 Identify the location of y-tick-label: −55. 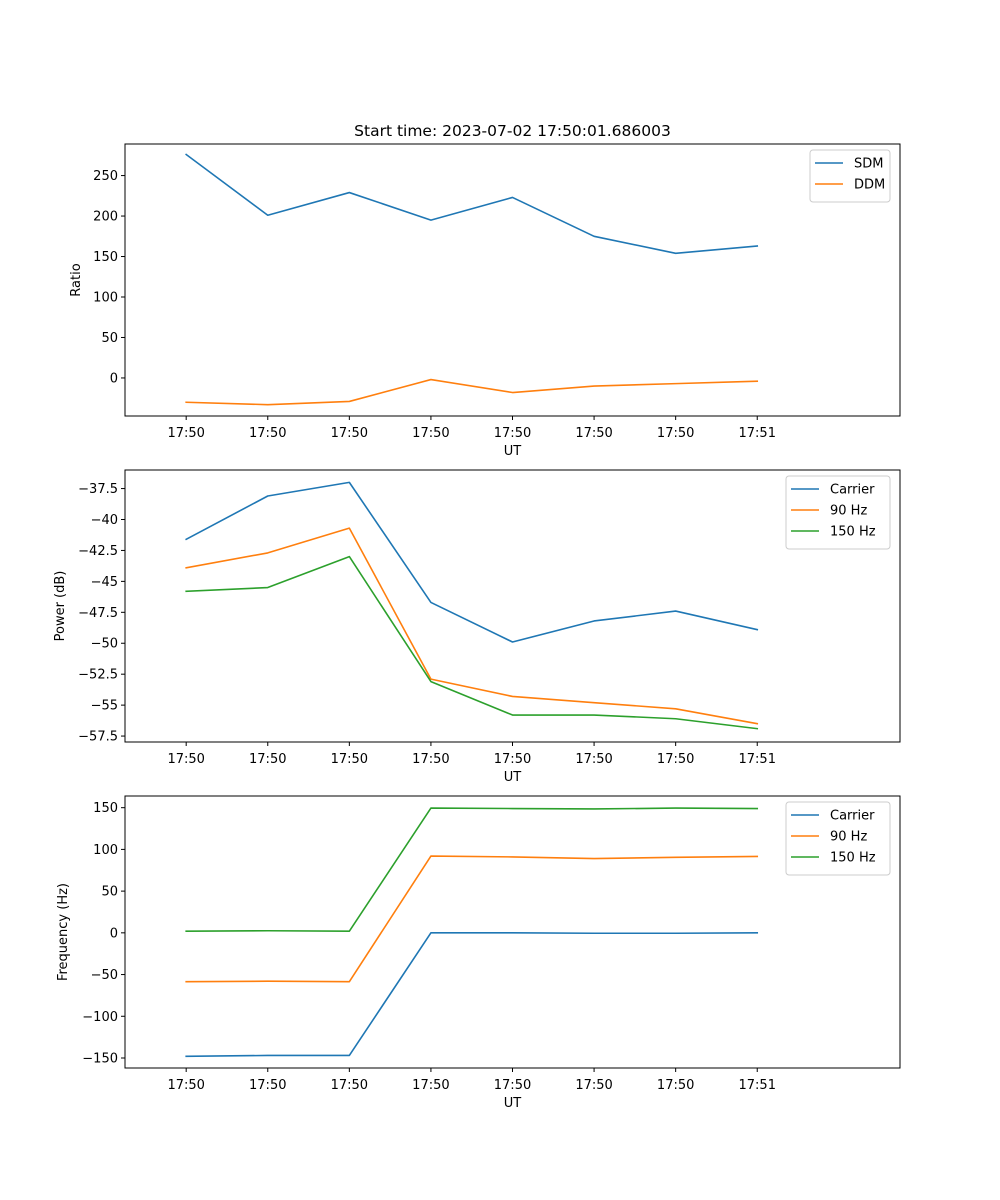
(104, 706).